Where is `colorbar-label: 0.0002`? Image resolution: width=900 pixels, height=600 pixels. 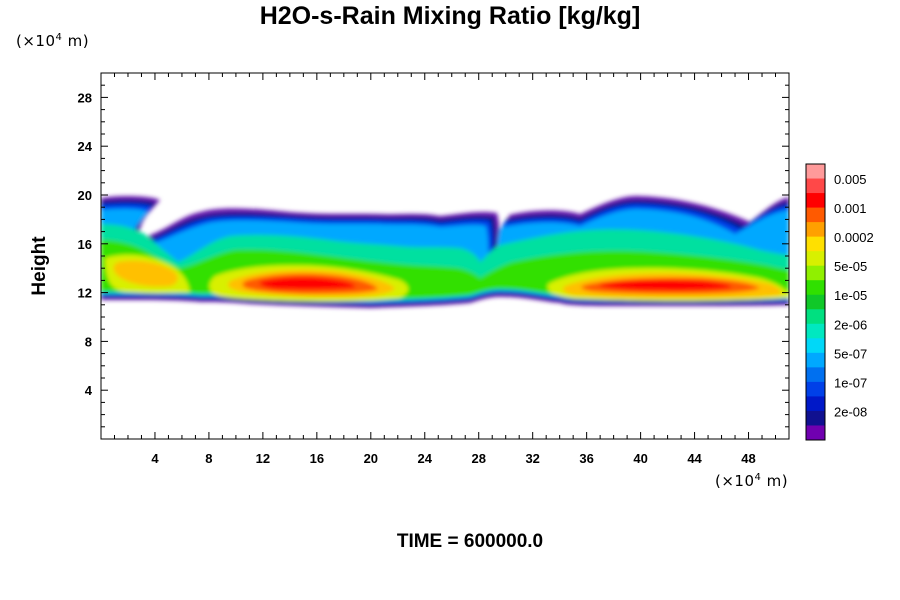
colorbar-label: 0.0002 is located at coordinates (854, 237).